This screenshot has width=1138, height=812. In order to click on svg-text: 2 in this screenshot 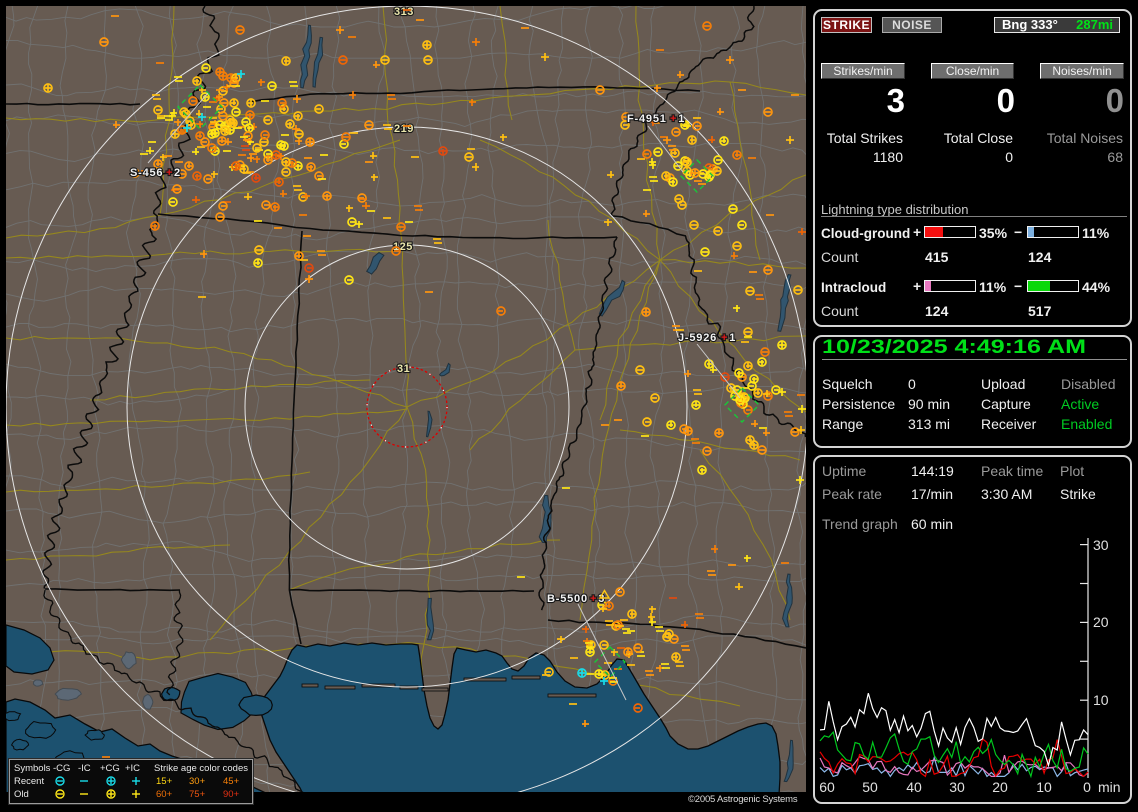, I will do `click(177, 173)`.